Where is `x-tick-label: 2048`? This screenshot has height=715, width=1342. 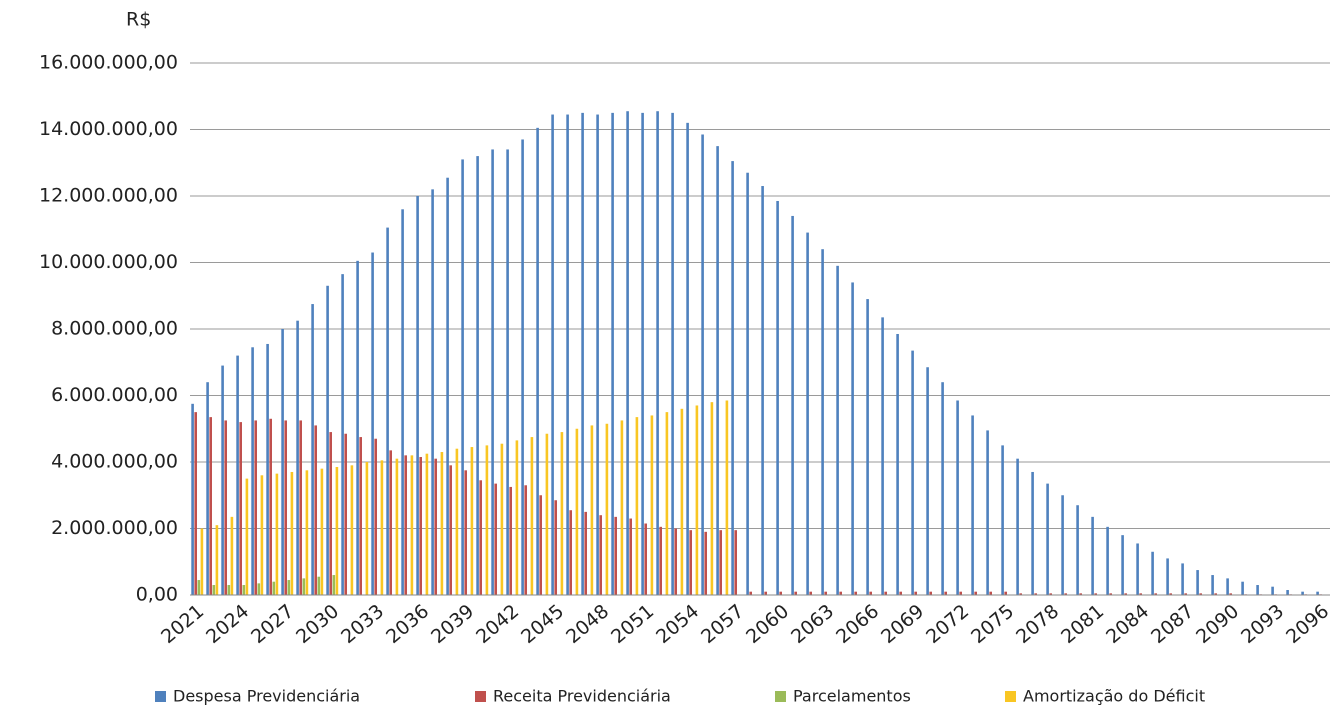
x-tick-label: 2048 is located at coordinates (587, 624).